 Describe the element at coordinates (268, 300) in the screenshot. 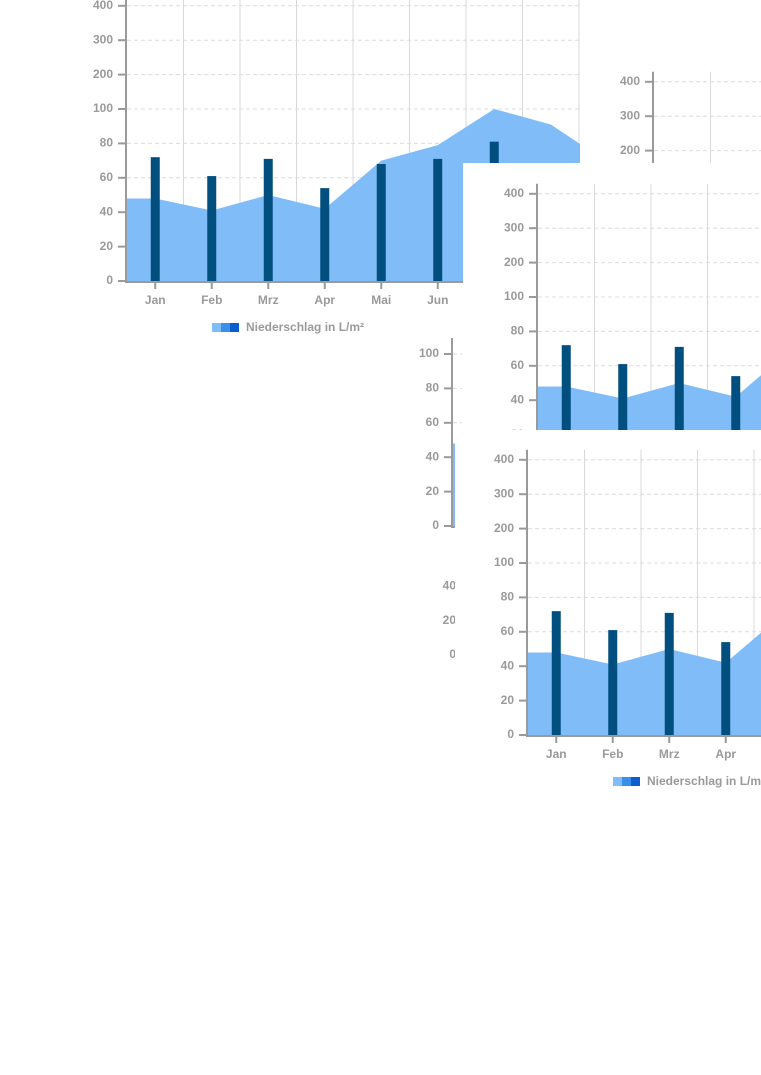

I see `x-tick-label: Mrz` at that location.